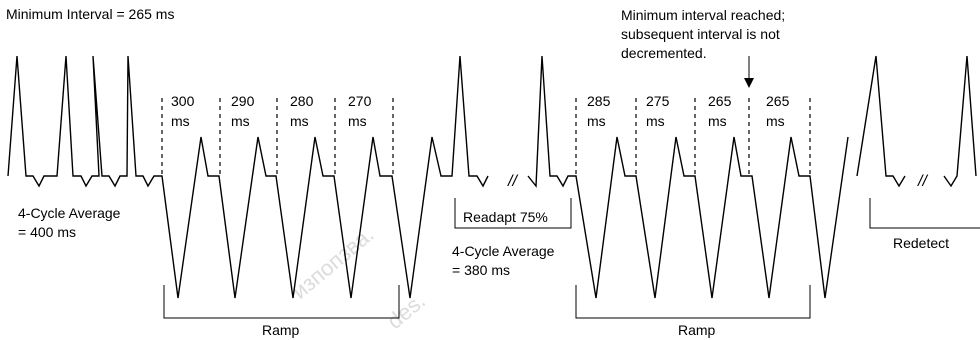 This screenshot has height=340, width=980. I want to click on annotation-arrow, so click(749, 72).